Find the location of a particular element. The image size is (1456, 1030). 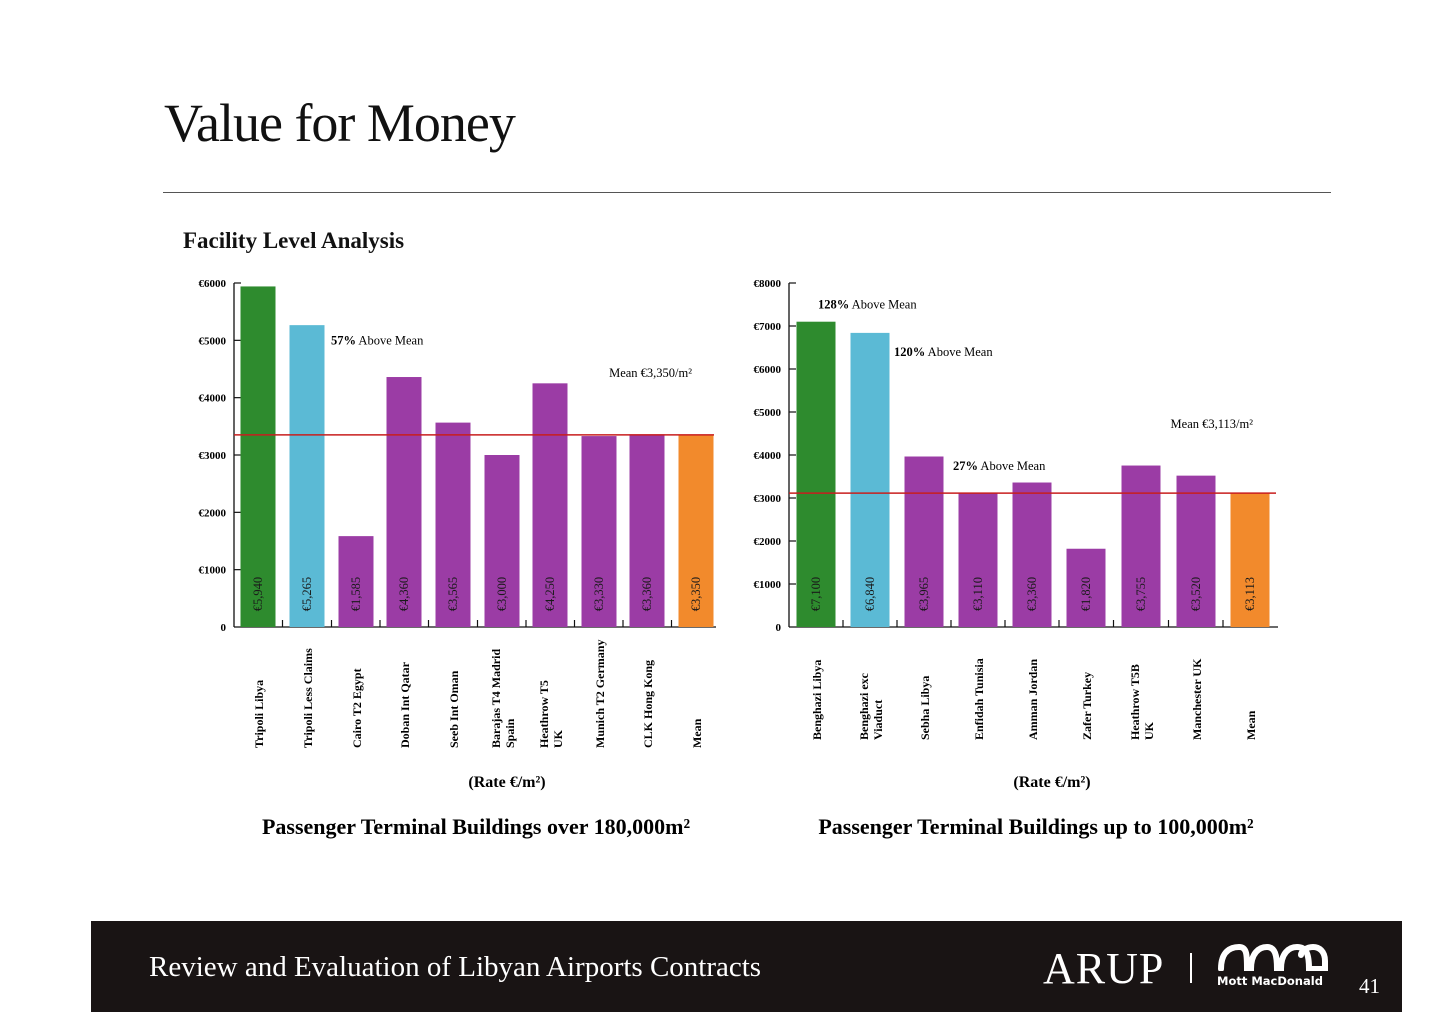

bar-value-label: €4,360 is located at coordinates (404, 594).